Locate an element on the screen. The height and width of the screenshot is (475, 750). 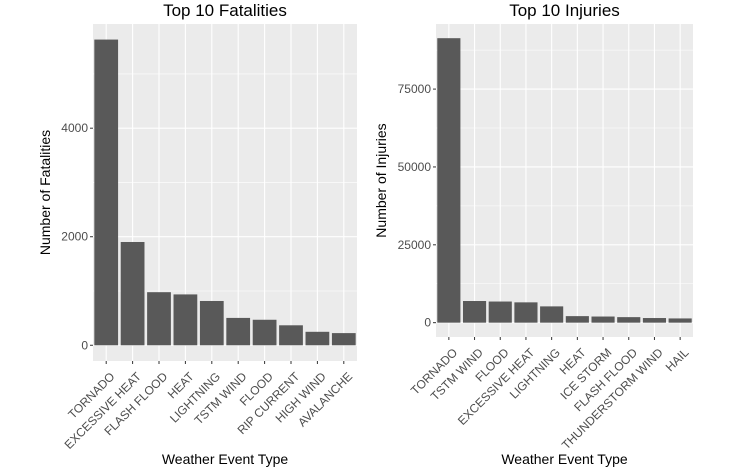
injuries-bar-flood is located at coordinates (500, 312).